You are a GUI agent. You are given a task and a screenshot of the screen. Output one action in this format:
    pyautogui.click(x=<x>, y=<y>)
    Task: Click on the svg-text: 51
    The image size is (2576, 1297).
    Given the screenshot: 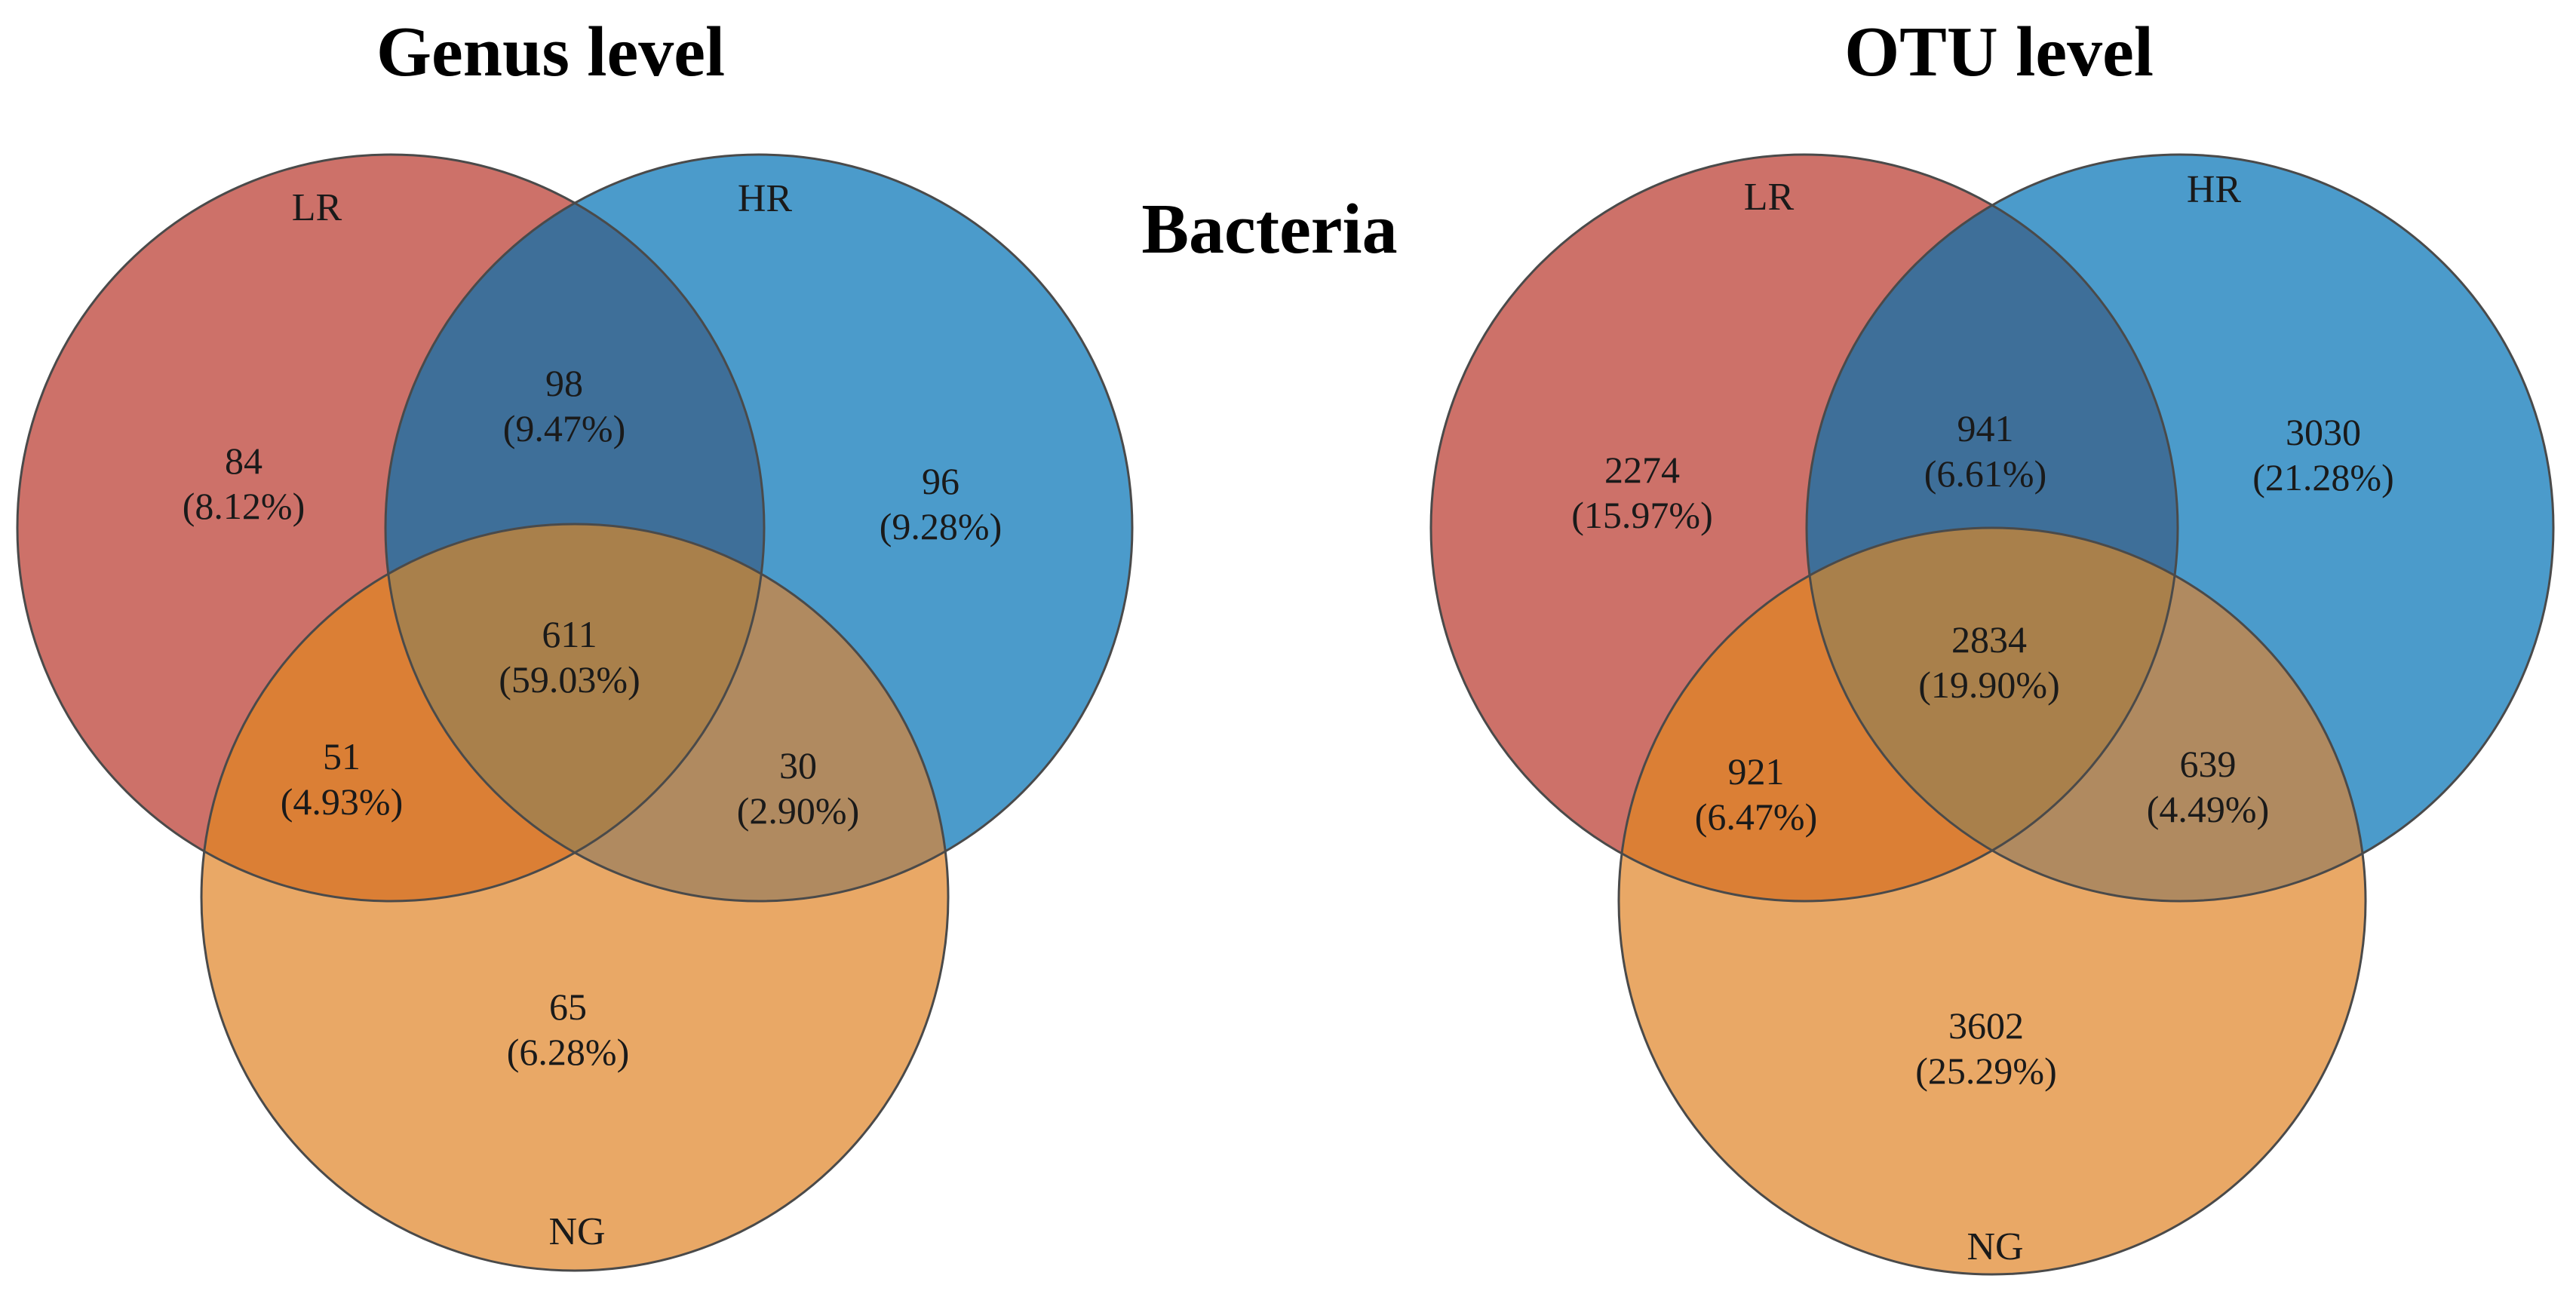 What is the action you would take?
    pyautogui.click(x=342, y=756)
    